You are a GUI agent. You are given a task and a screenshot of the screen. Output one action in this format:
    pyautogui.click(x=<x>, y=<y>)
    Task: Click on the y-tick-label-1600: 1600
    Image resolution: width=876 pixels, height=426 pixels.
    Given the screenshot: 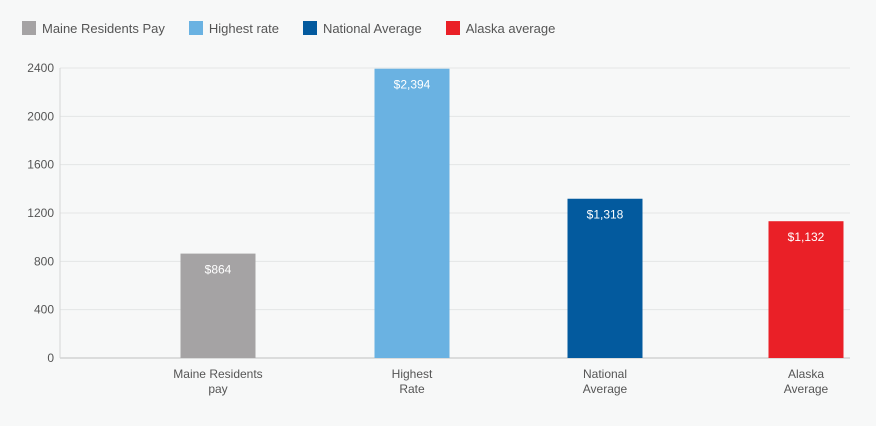 What is the action you would take?
    pyautogui.click(x=40, y=165)
    